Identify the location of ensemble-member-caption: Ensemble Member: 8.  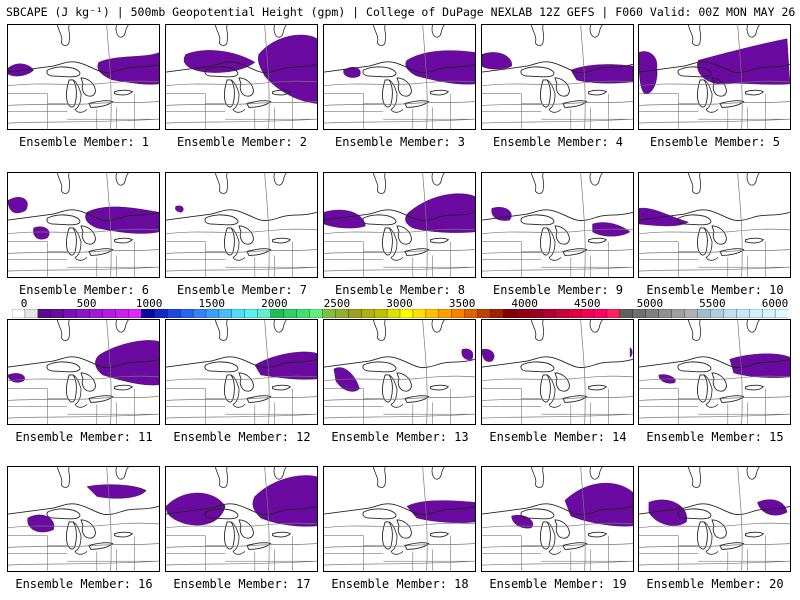
(400, 290).